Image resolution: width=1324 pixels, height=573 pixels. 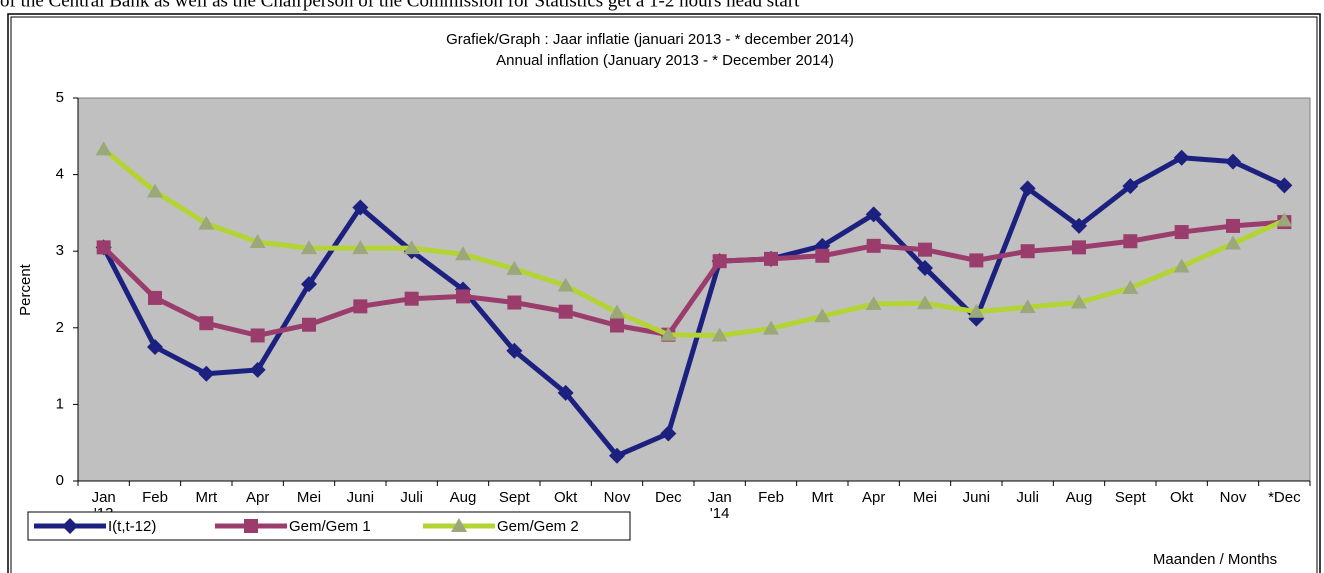 I want to click on x-tick-label: Dec, so click(x=668, y=497).